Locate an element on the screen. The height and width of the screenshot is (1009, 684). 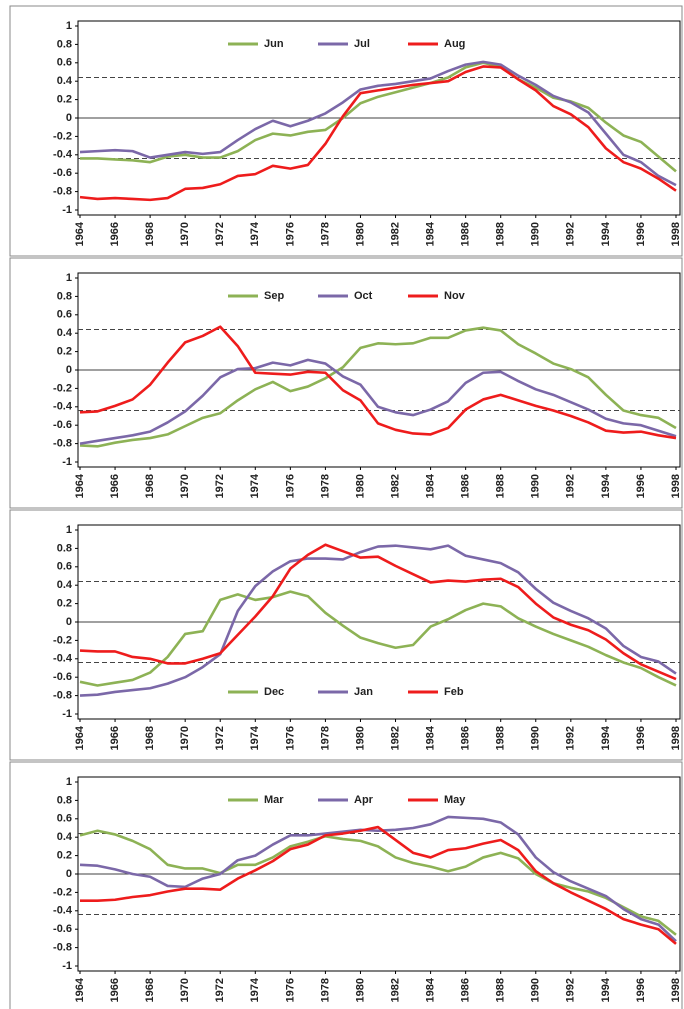
legend-label: Jun is located at coordinates (274, 44).